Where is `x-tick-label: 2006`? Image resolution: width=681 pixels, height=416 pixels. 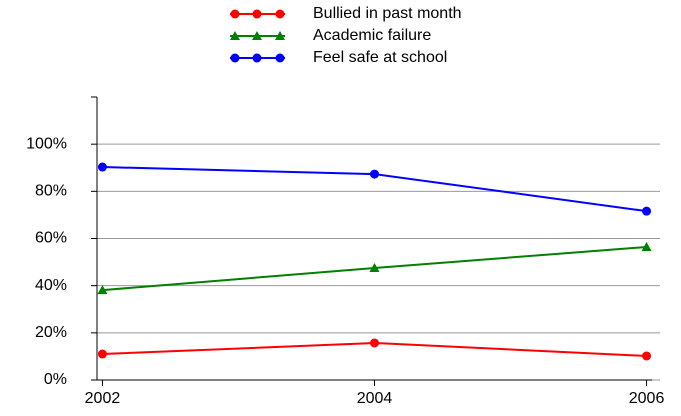 x-tick-label: 2006 is located at coordinates (647, 398).